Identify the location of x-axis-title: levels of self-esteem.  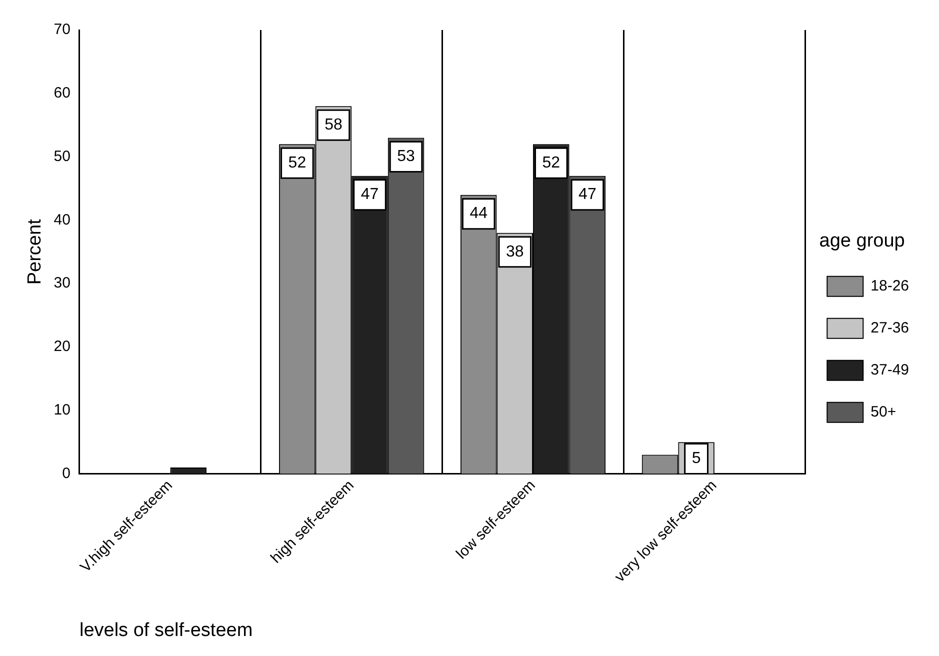
(166, 630).